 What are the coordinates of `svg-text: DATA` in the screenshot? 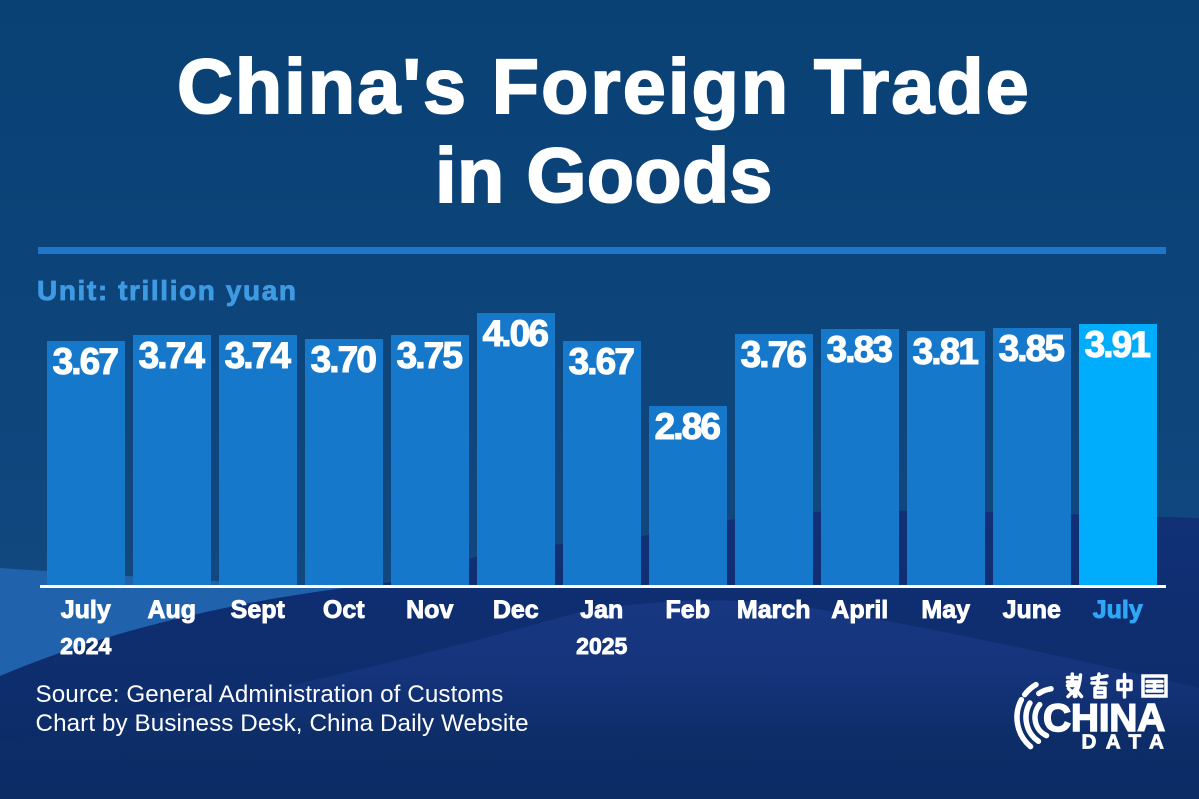 It's located at (1128, 741).